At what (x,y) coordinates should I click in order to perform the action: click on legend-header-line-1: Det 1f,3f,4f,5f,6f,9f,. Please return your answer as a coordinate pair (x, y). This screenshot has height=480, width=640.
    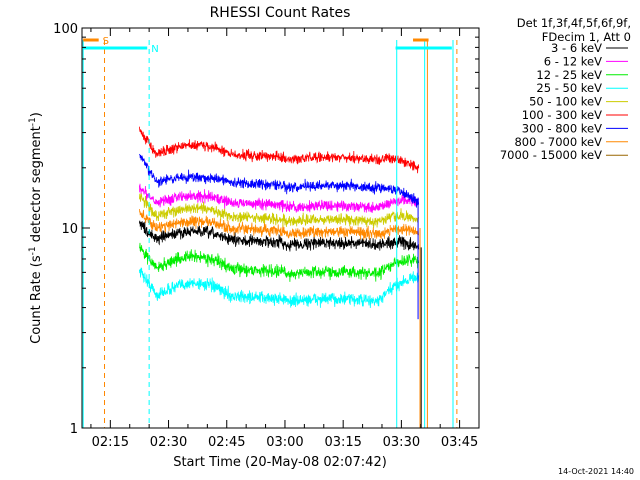
    Looking at the image, I should click on (574, 23).